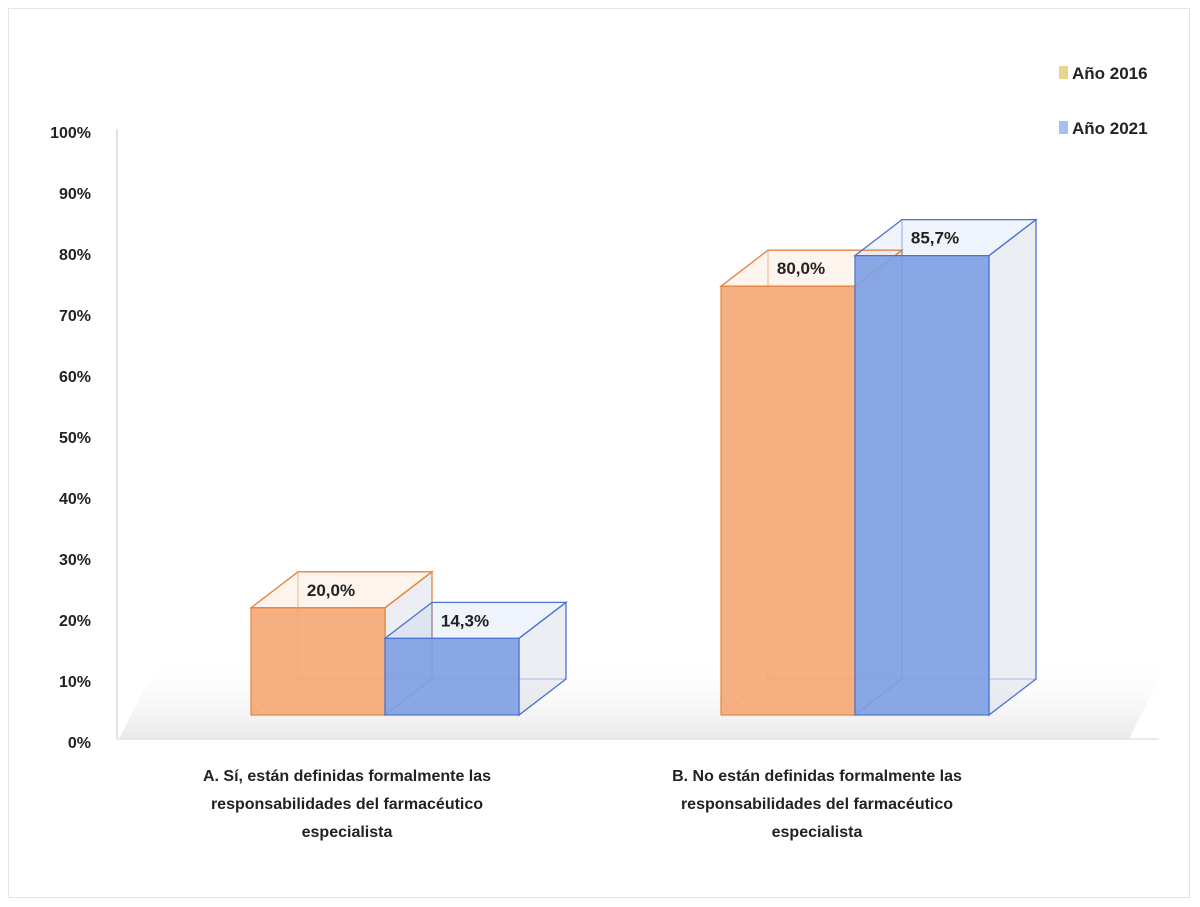 The height and width of the screenshot is (907, 1200). What do you see at coordinates (75, 560) in the screenshot?
I see `y-tick-label: 30%` at bounding box center [75, 560].